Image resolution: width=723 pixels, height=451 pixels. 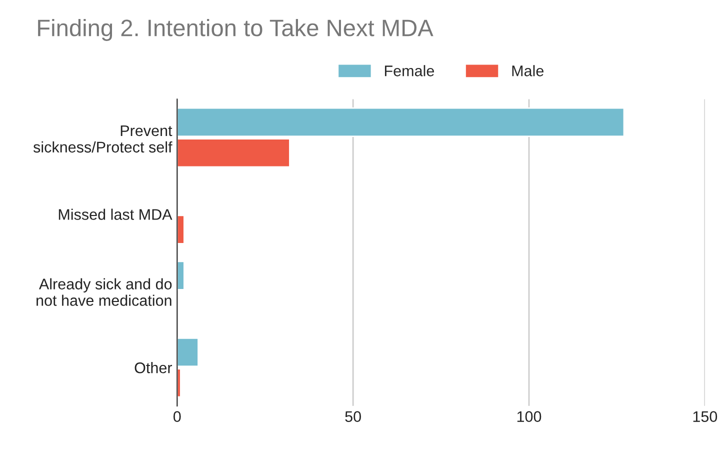 I want to click on chart-title: Finding 2. Intention to Take Next MDA, so click(x=236, y=29).